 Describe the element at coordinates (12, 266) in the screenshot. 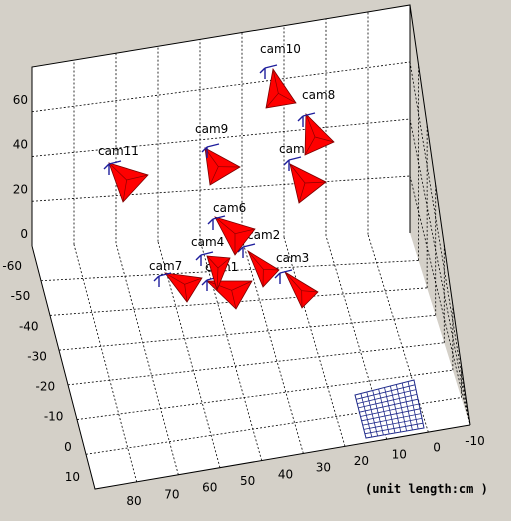

I see `y-tick-label: -60` at that location.